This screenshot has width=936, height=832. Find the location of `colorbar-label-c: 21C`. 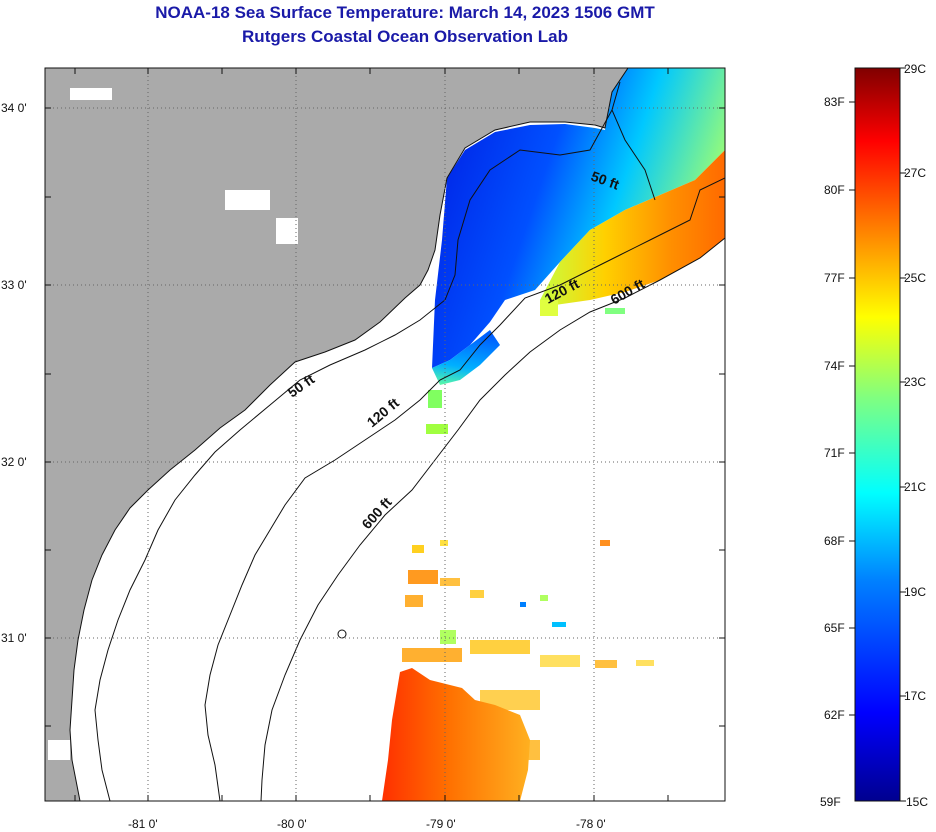

colorbar-label-c: 21C is located at coordinates (915, 487).